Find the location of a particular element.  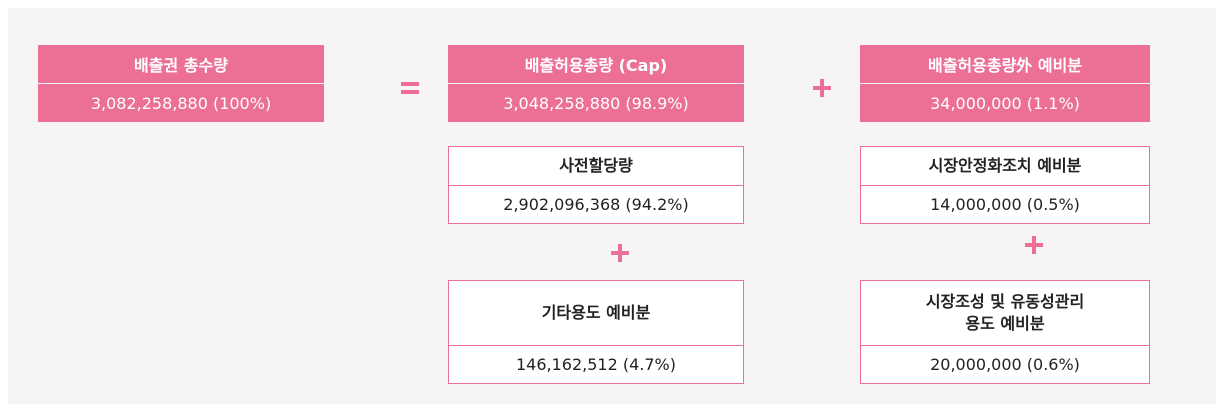

box-title: 시장조성 및 유동성관리 용도 예비분 is located at coordinates (1005, 313).